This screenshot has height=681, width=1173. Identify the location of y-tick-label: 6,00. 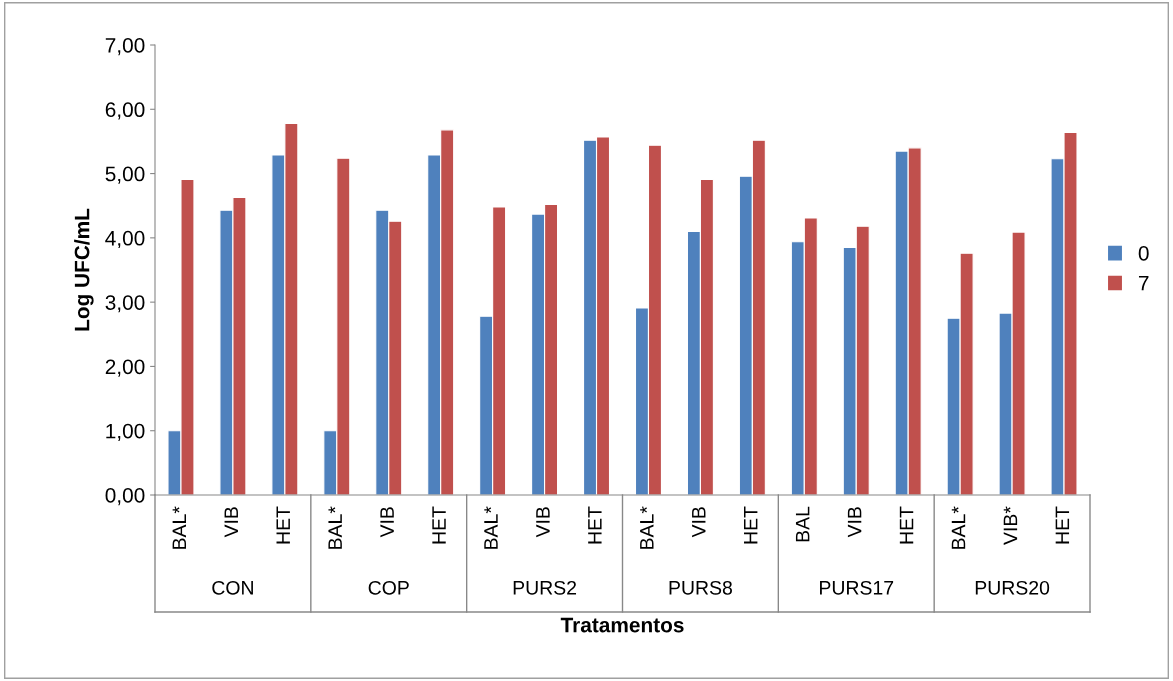
(125, 111).